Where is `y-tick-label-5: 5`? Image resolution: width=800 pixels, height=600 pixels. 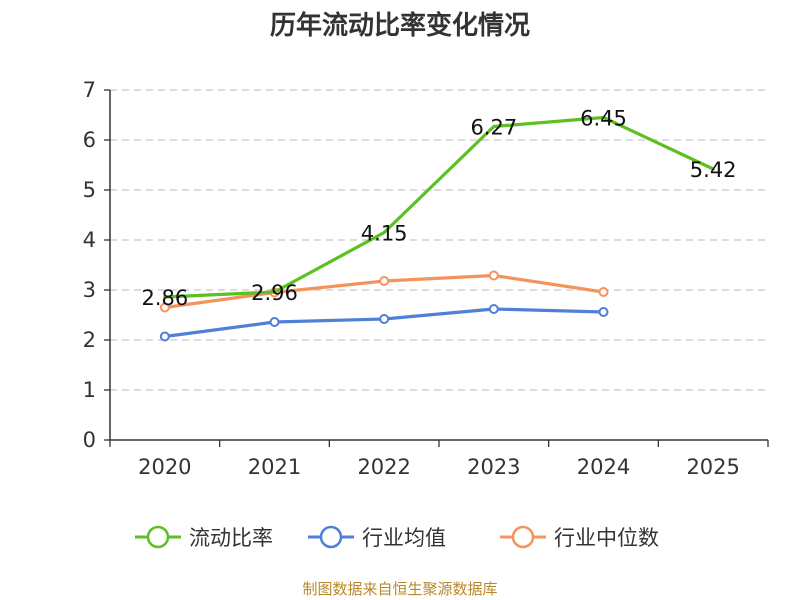 y-tick-label-5: 5 is located at coordinates (89, 190).